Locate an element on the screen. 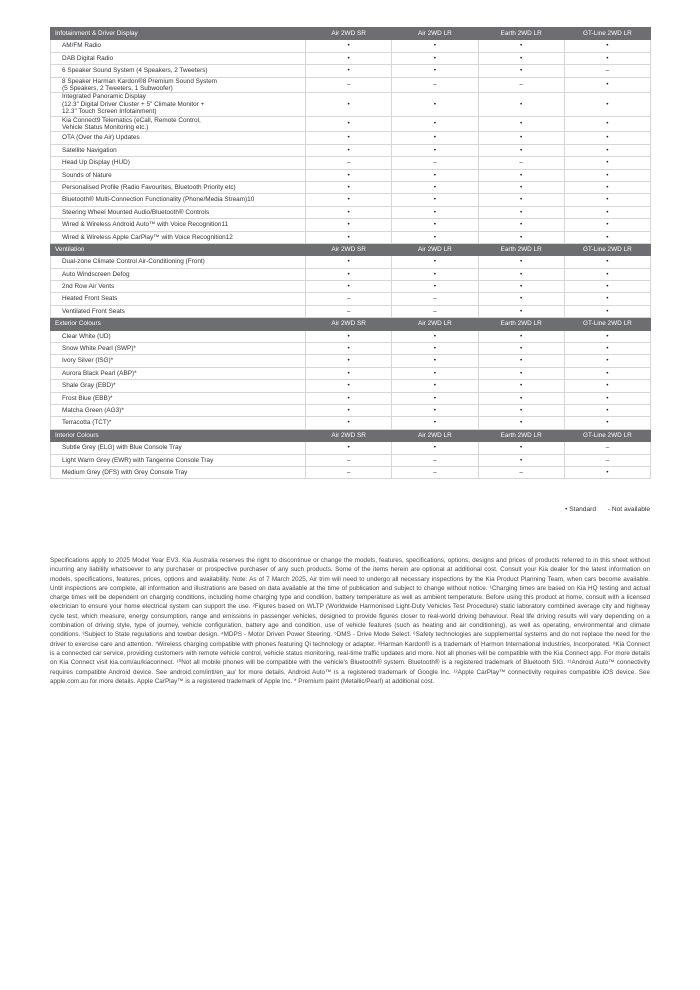  feature-label: Ventilated Front Seats is located at coordinates (178, 311).